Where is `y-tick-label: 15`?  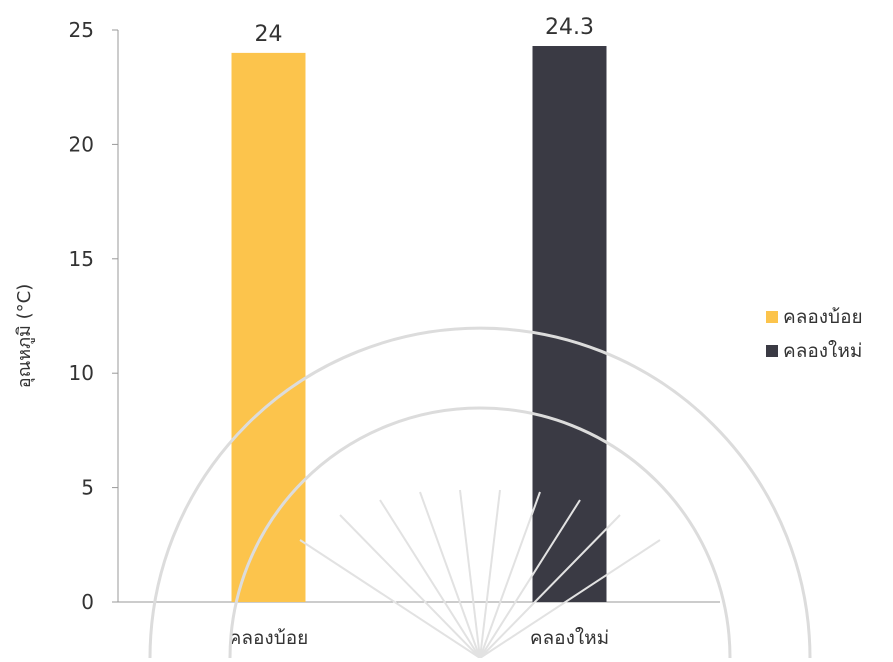 y-tick-label: 15 is located at coordinates (81, 259).